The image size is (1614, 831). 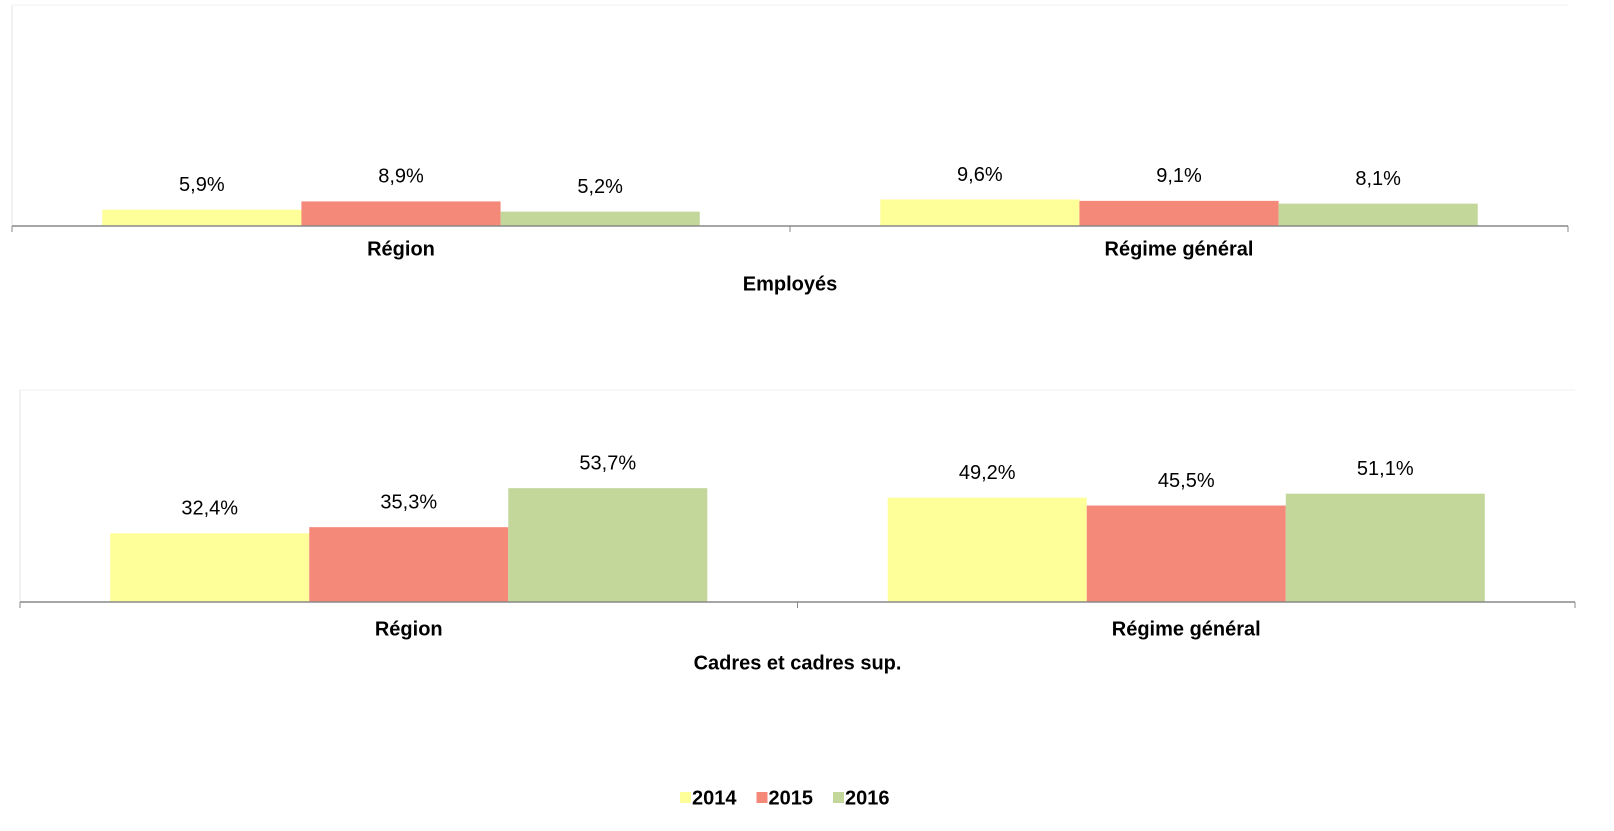 I want to click on data-label: 9,1%, so click(x=1179, y=176).